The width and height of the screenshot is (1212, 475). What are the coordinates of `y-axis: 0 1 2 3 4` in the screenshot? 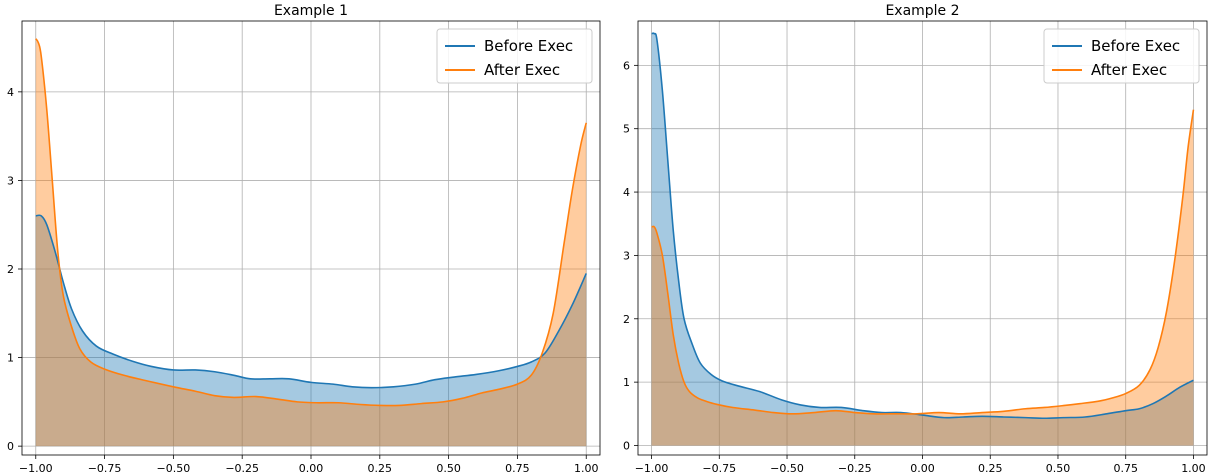 It's located at (14, 269).